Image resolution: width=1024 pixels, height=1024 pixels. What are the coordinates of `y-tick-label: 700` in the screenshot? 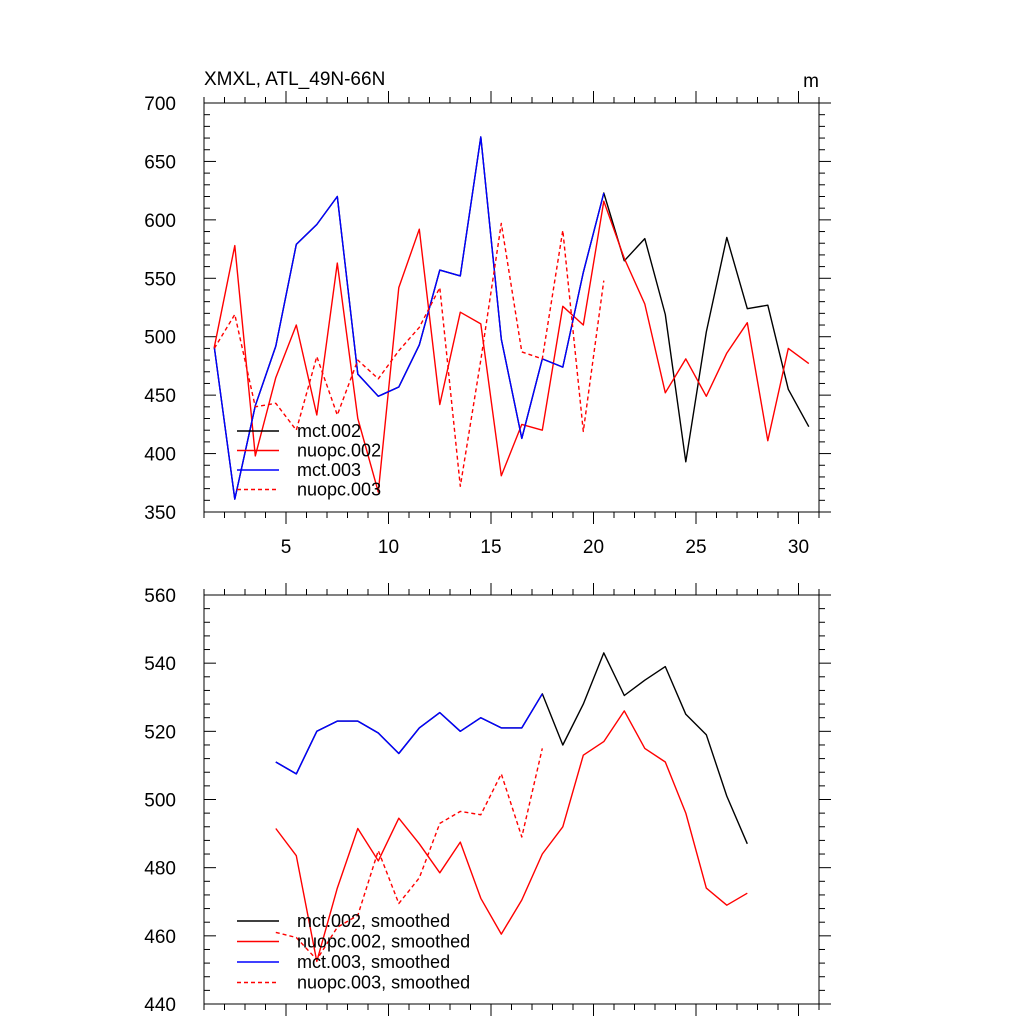 It's located at (160, 104).